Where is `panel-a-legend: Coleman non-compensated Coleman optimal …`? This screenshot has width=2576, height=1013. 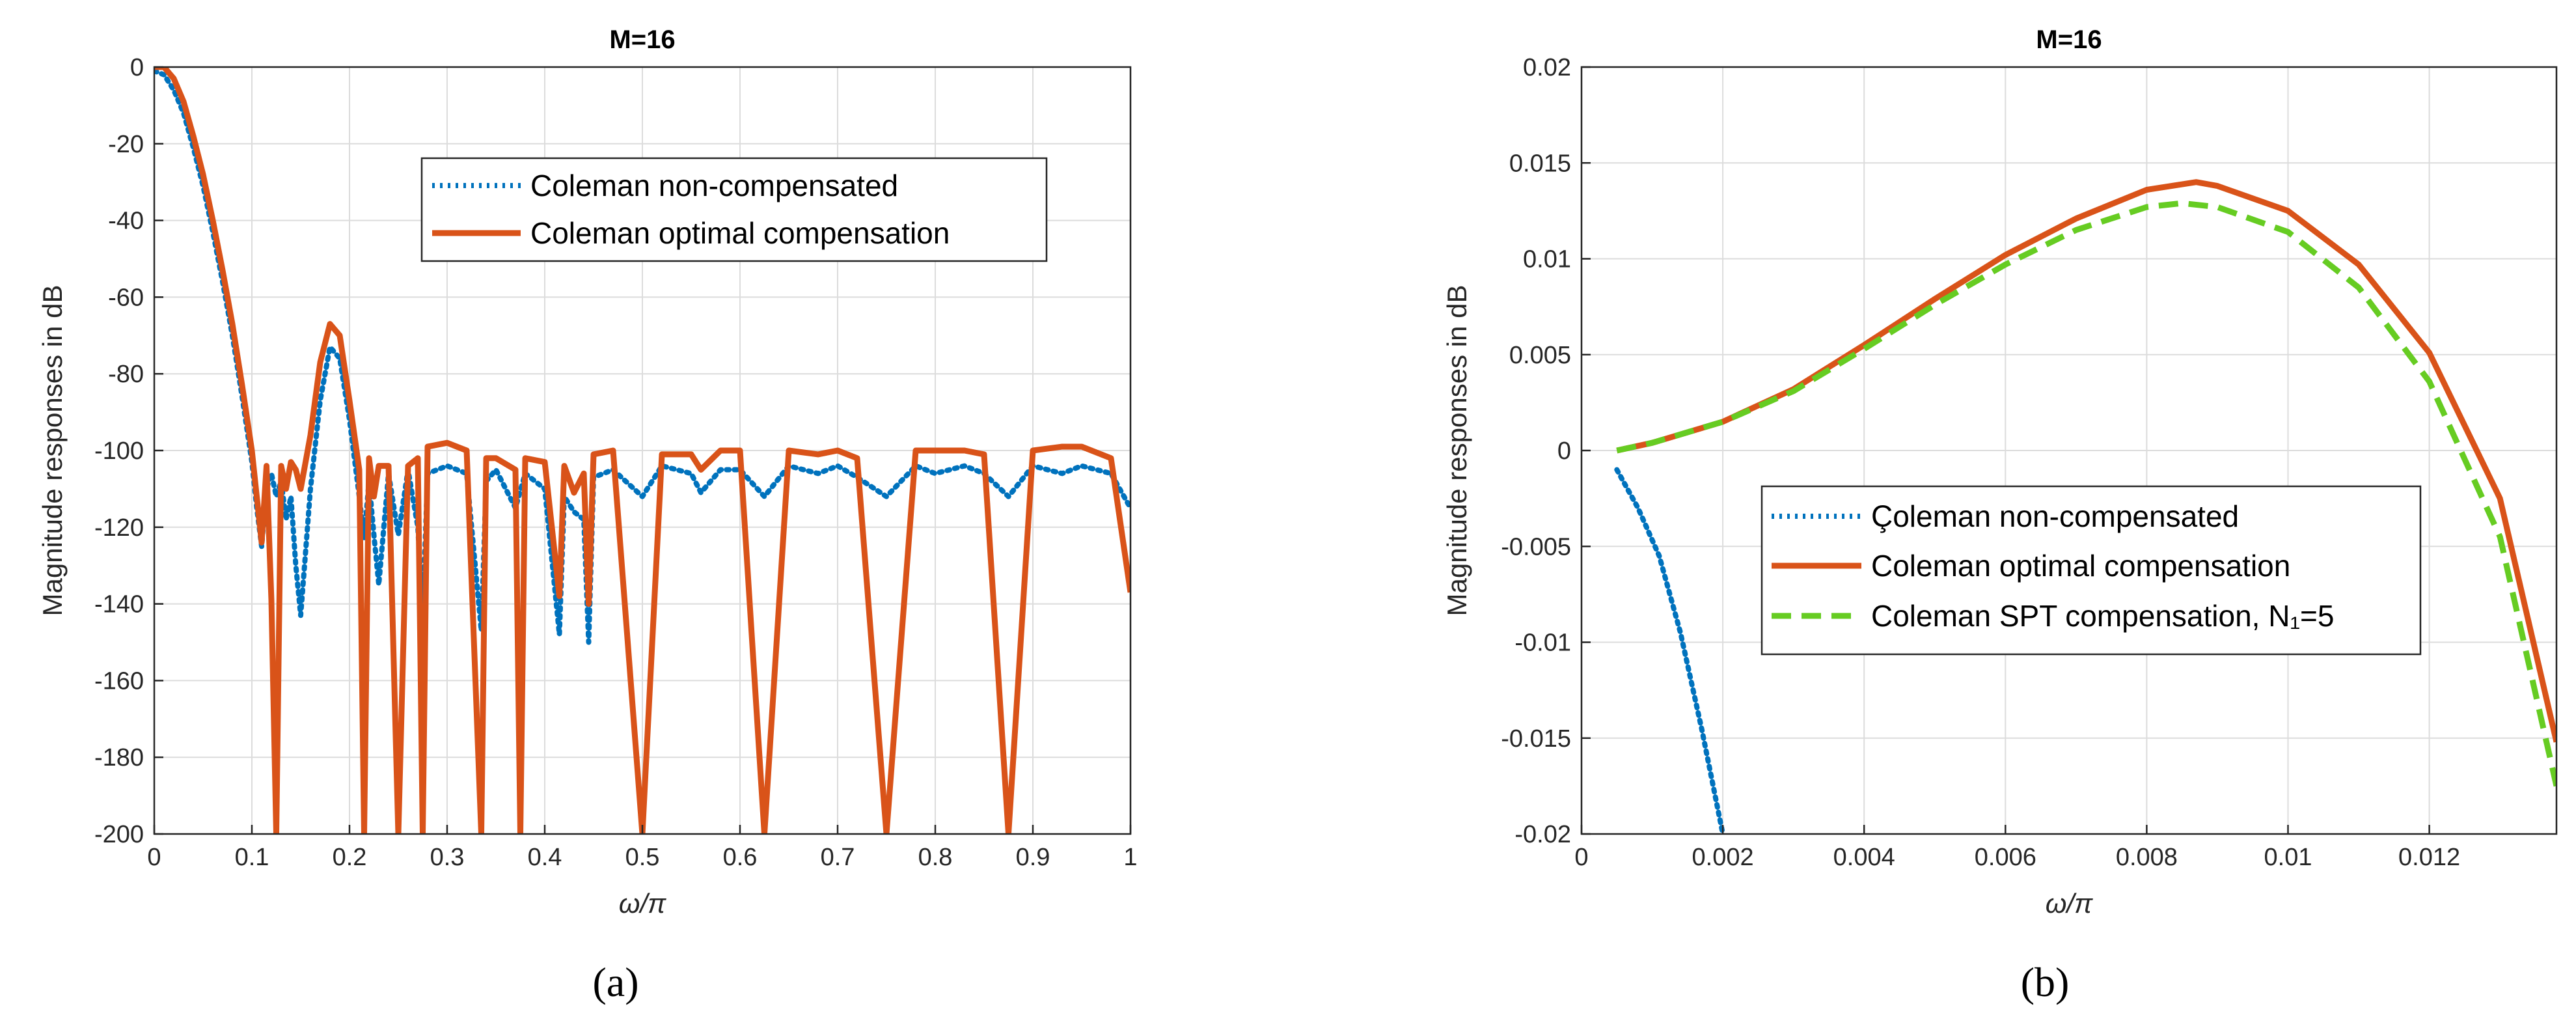 panel-a-legend: Coleman non-compensated Coleman optimal … is located at coordinates (734, 209).